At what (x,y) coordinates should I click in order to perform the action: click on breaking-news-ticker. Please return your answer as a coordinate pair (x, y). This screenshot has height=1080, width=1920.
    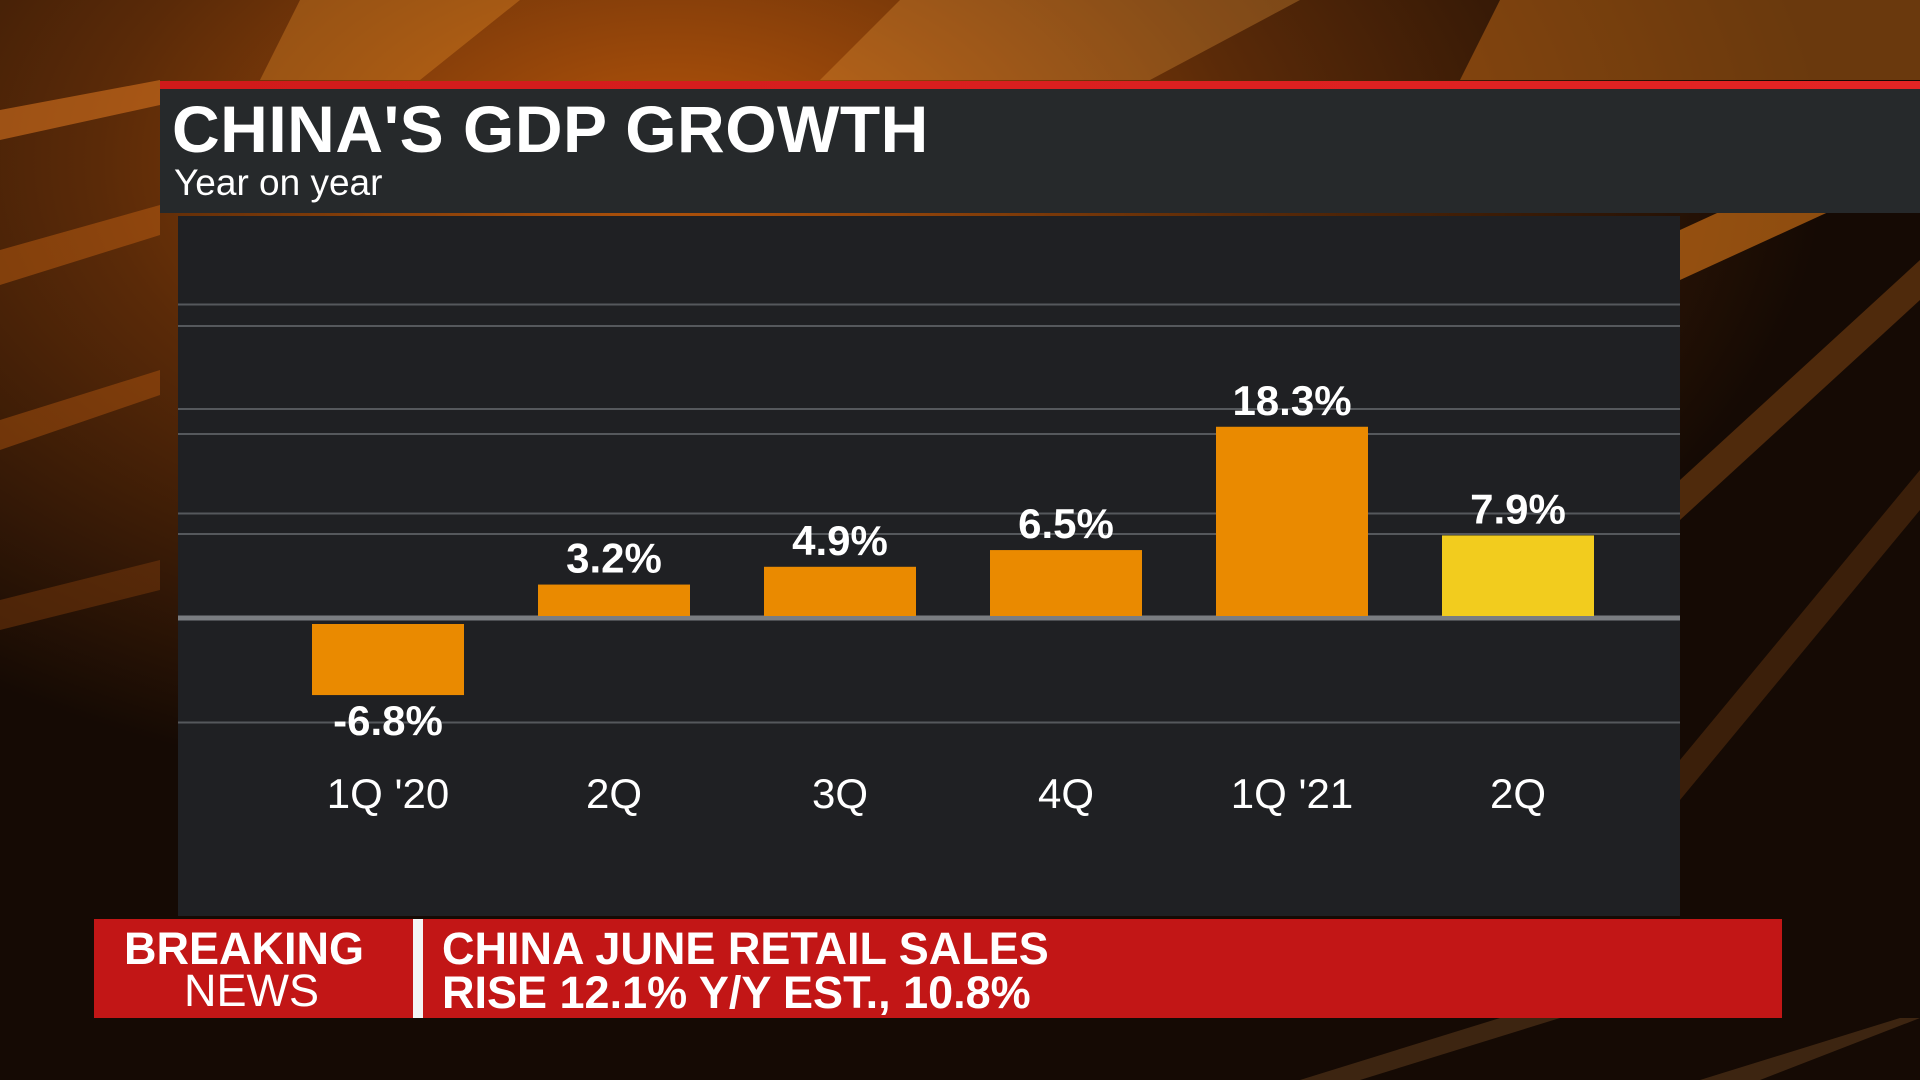
    Looking at the image, I should click on (938, 968).